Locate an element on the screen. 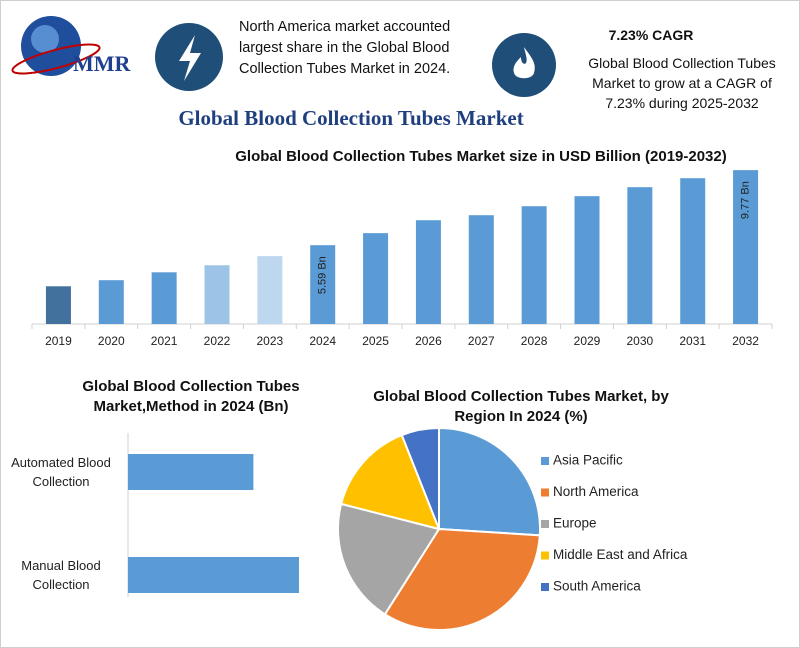 The width and height of the screenshot is (800, 648). x-tick-label: 2021 is located at coordinates (164, 341).